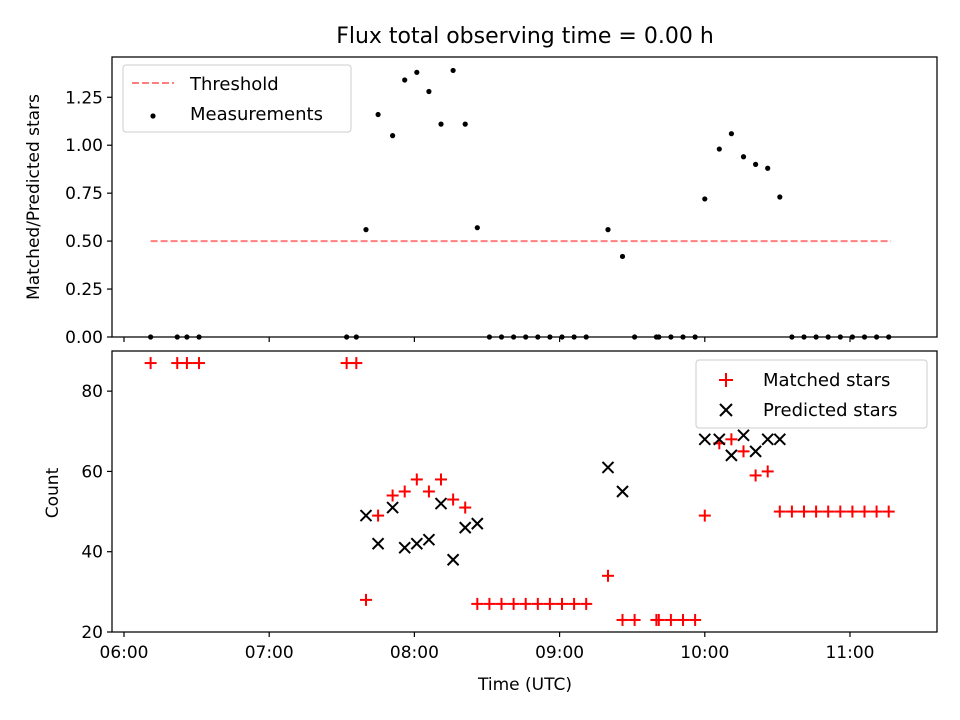  Describe the element at coordinates (84, 194) in the screenshot. I see `top-y-tick-label: 0.75` at that location.